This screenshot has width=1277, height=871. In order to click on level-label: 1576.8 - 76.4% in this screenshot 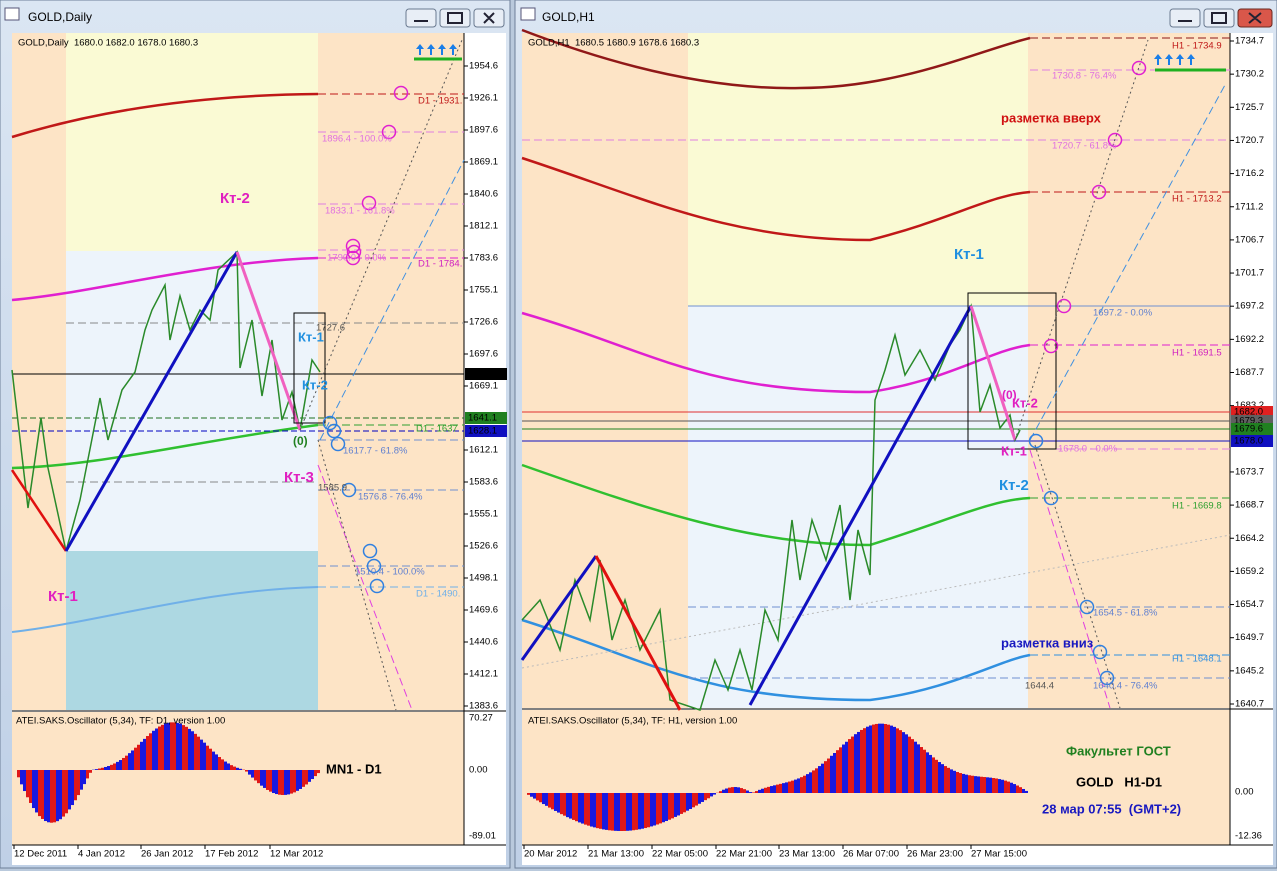, I will do `click(390, 497)`.